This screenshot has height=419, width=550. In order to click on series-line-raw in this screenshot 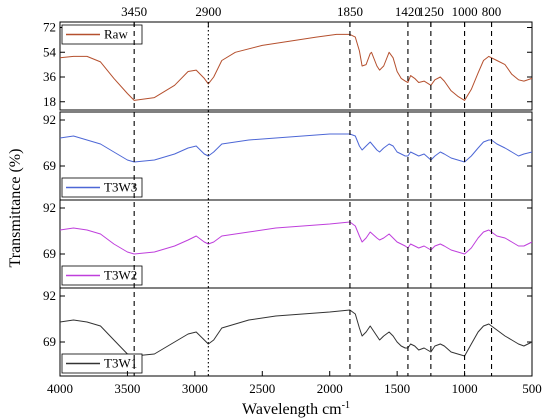, I will do `click(296, 67)`.